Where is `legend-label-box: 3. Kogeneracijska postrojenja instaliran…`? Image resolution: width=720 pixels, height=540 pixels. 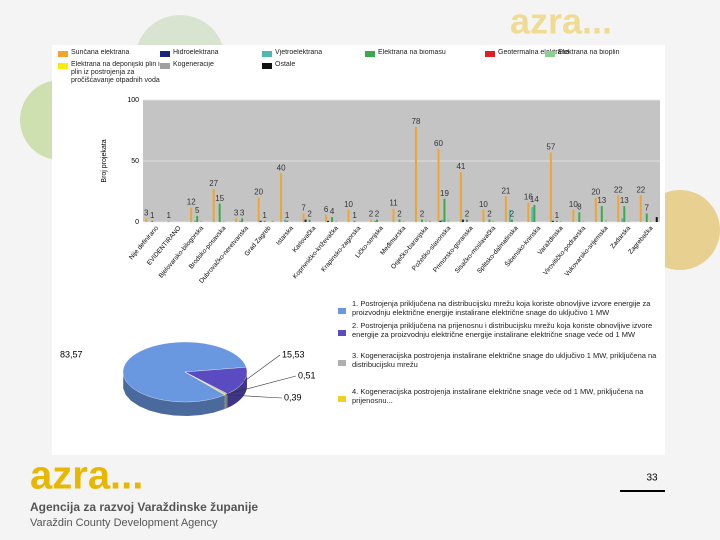 legend-label-box: 3. Kogeneracijska postrojenja instaliran… is located at coordinates (504, 360).